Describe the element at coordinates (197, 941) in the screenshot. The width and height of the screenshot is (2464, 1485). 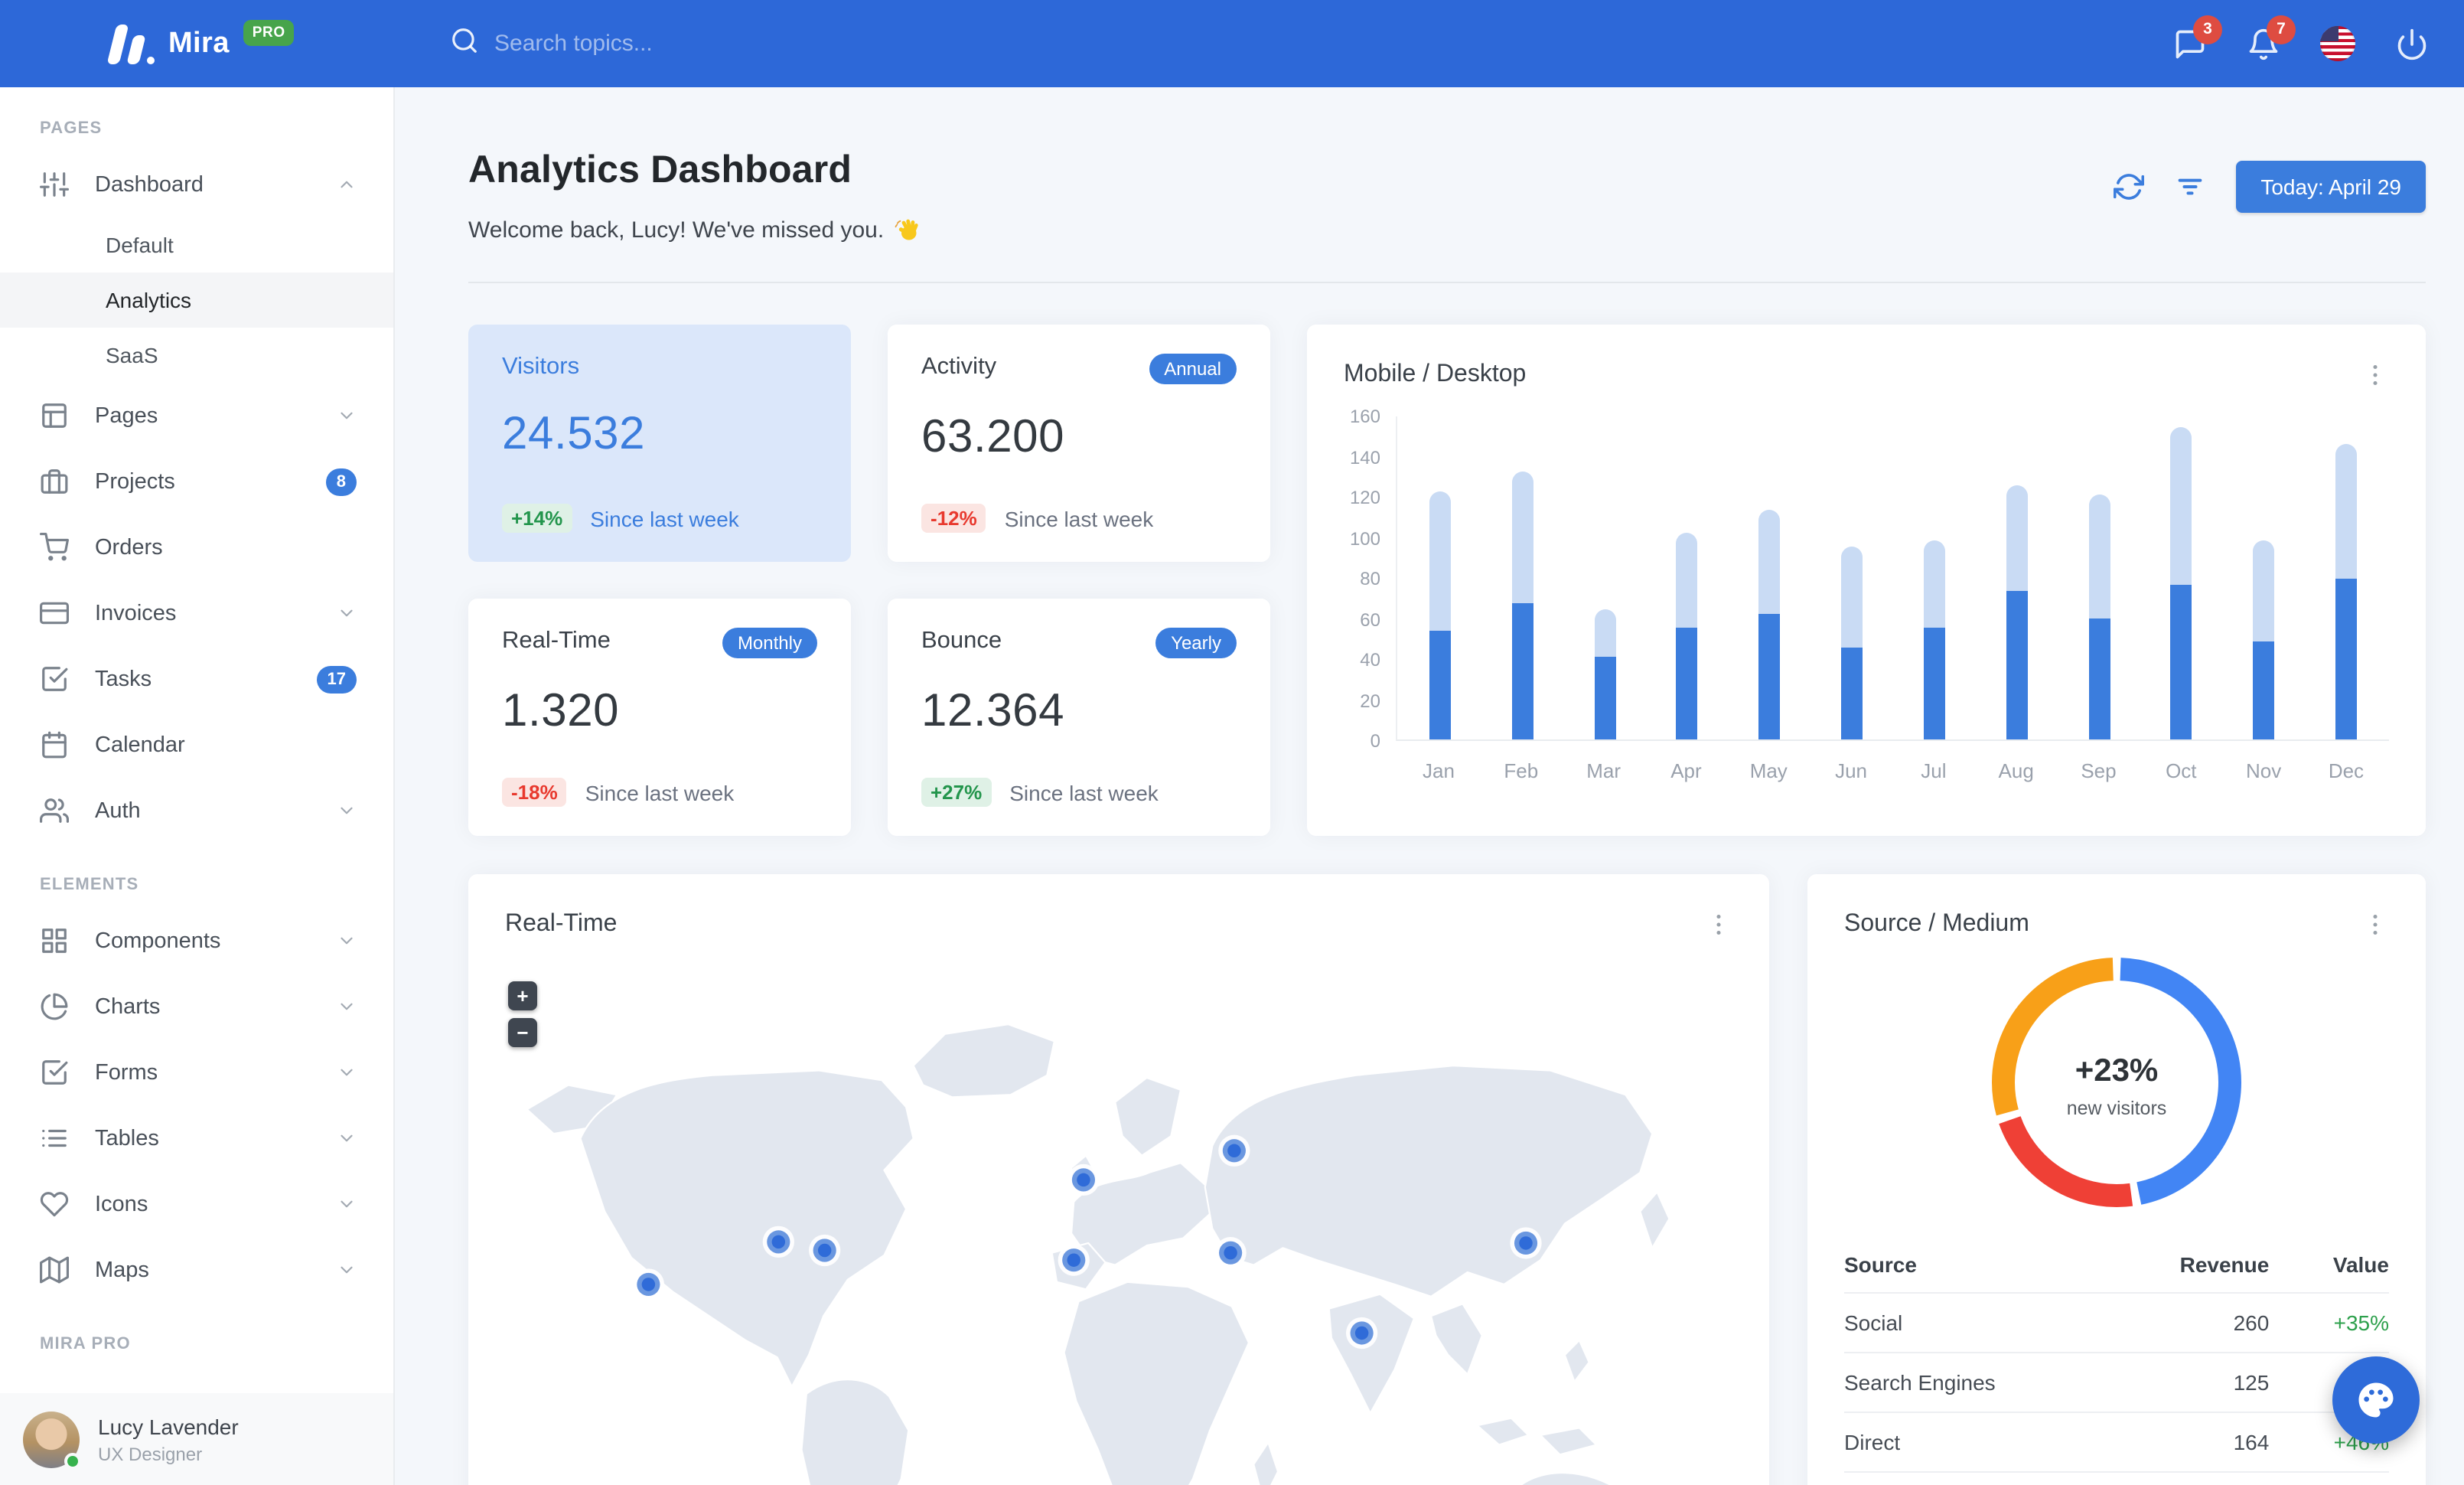
I see `sidebar-item-components: Components` at that location.